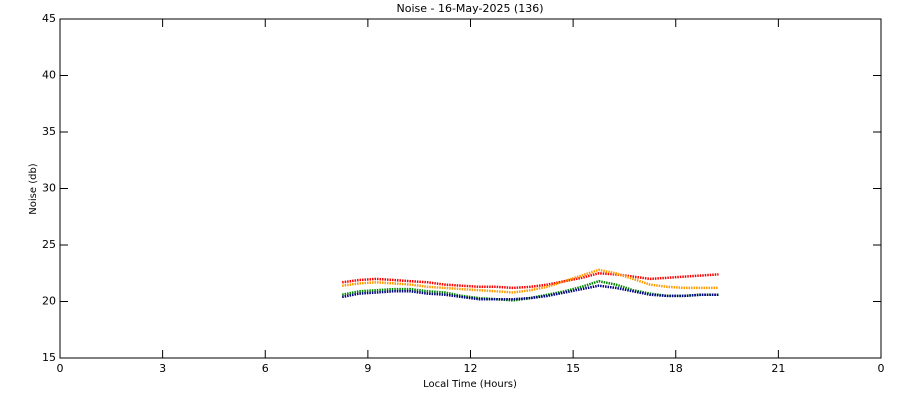 The width and height of the screenshot is (900, 400). What do you see at coordinates (49, 18) in the screenshot?
I see `y-tick-label: 45` at bounding box center [49, 18].